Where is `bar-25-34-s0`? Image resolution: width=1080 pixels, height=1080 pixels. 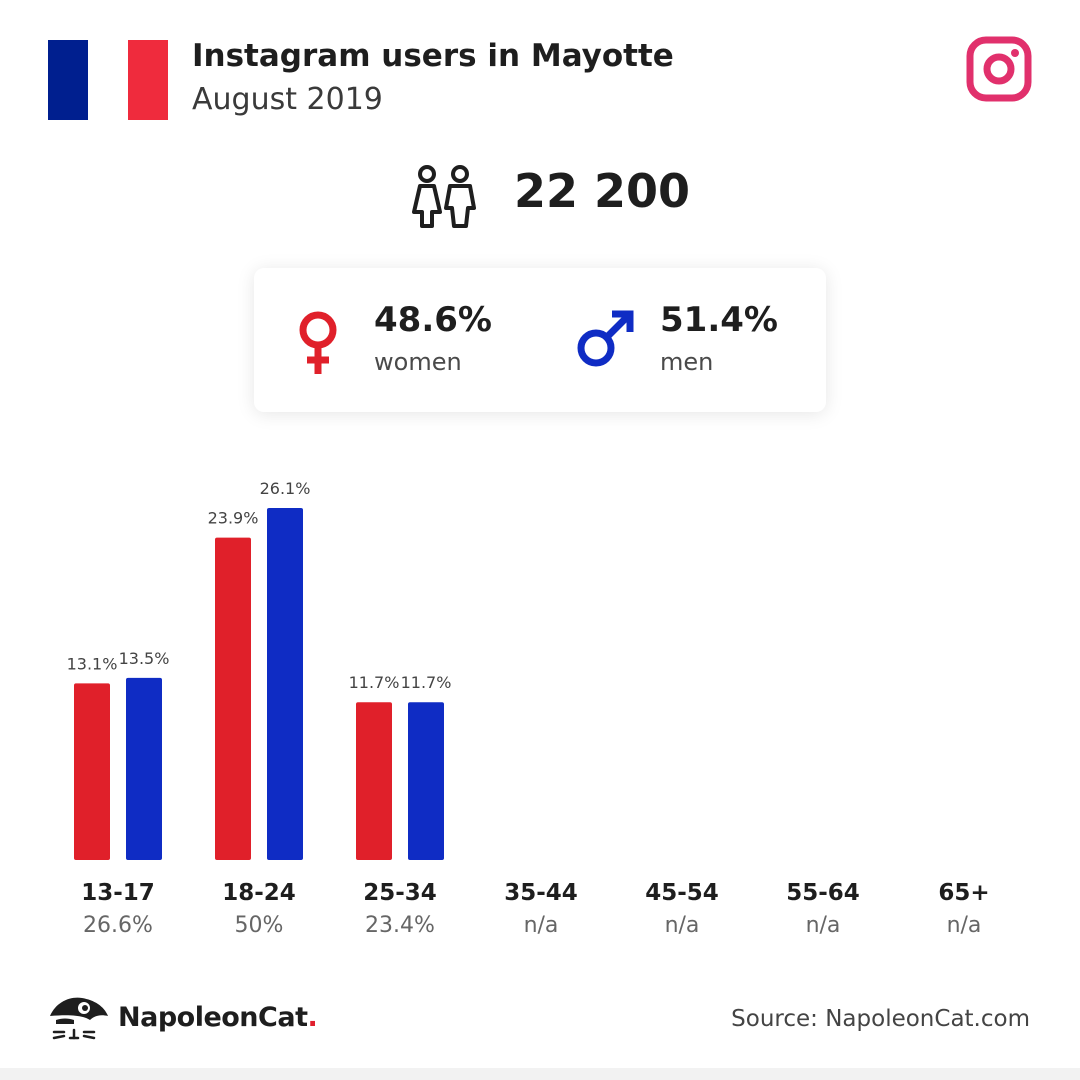
bar-25-34-s0 is located at coordinates (374, 781).